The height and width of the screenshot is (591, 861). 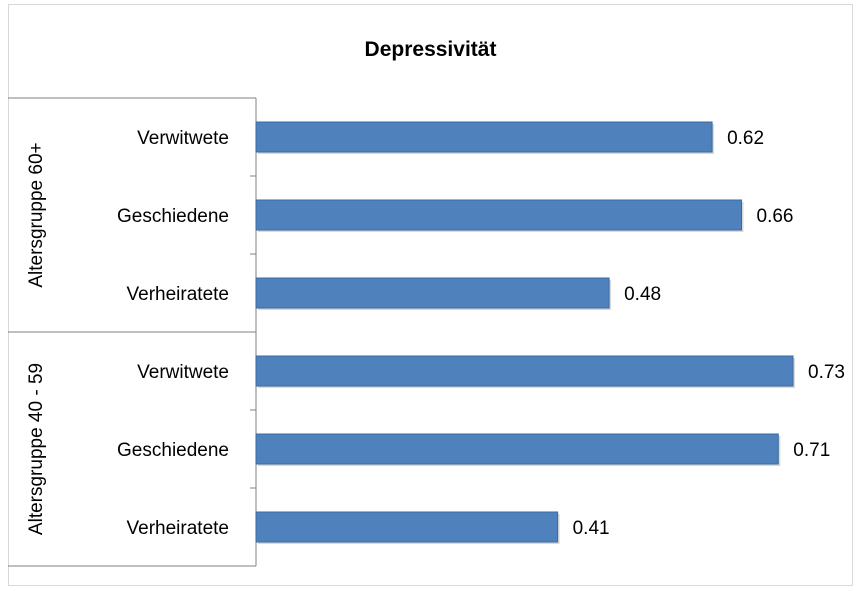 I want to click on group-label: Altersgruppe 60+, so click(x=36, y=214).